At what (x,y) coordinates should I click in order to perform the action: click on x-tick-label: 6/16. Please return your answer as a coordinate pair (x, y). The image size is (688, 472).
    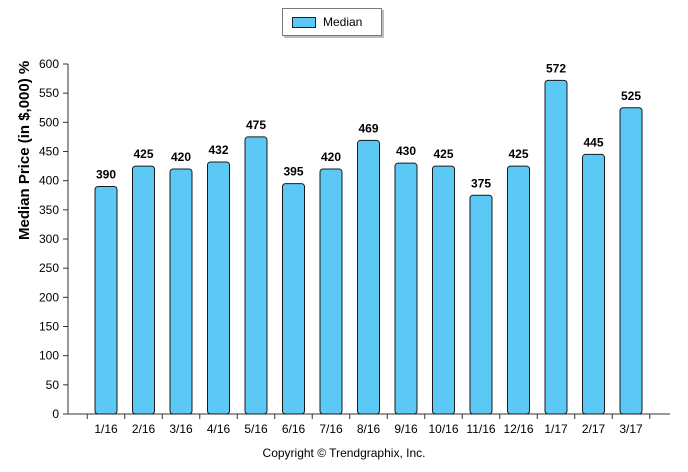
    Looking at the image, I should click on (294, 429).